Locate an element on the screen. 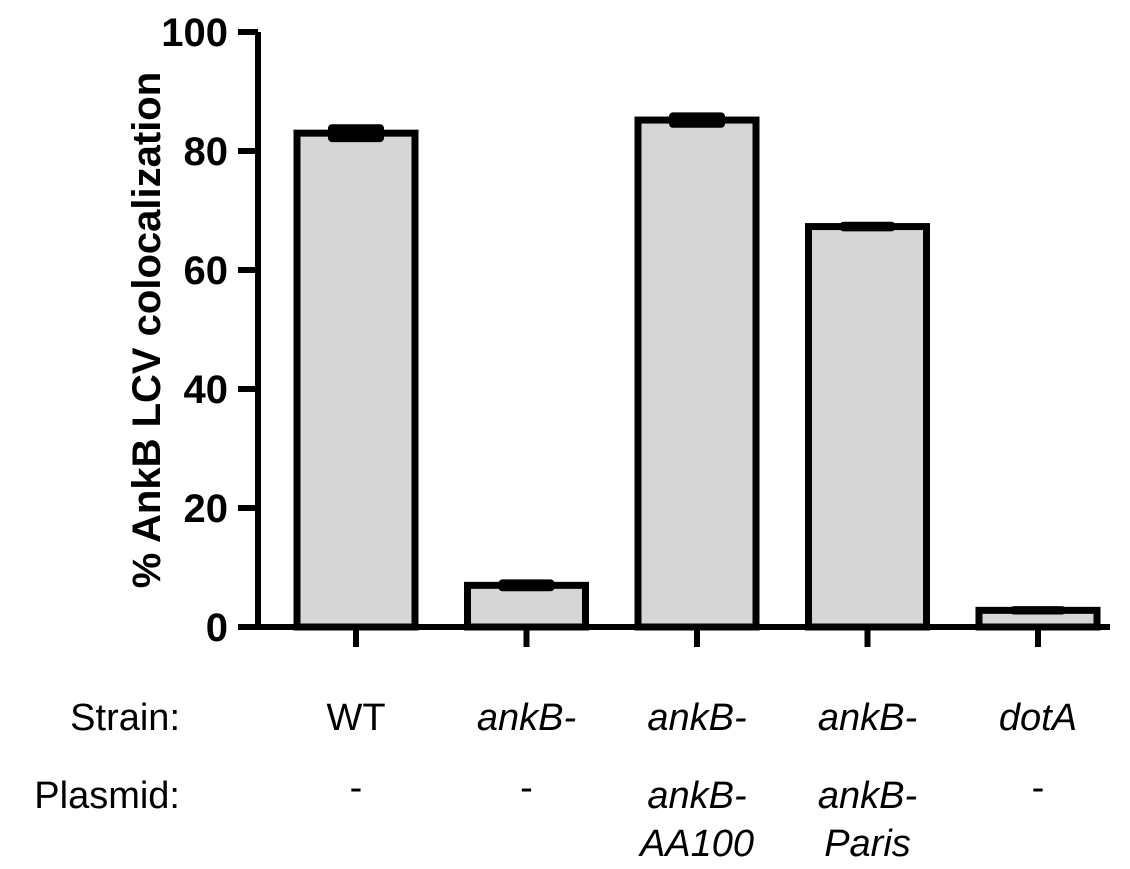 This screenshot has width=1130, height=869. row-1-cell-1: WT is located at coordinates (355, 718).